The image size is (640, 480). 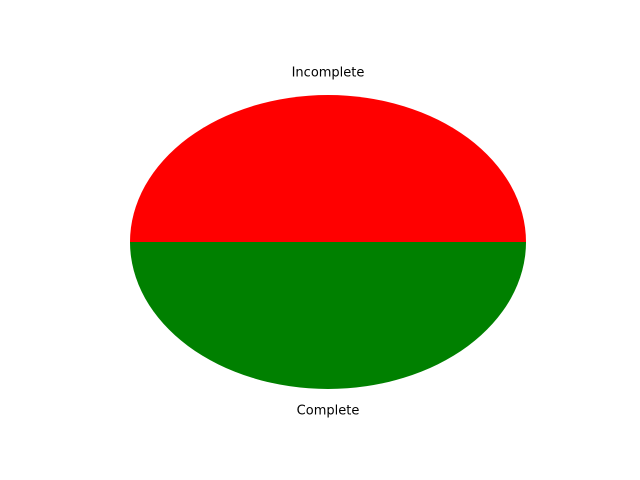 What do you see at coordinates (328, 411) in the screenshot?
I see `pie-label-complete: Complete` at bounding box center [328, 411].